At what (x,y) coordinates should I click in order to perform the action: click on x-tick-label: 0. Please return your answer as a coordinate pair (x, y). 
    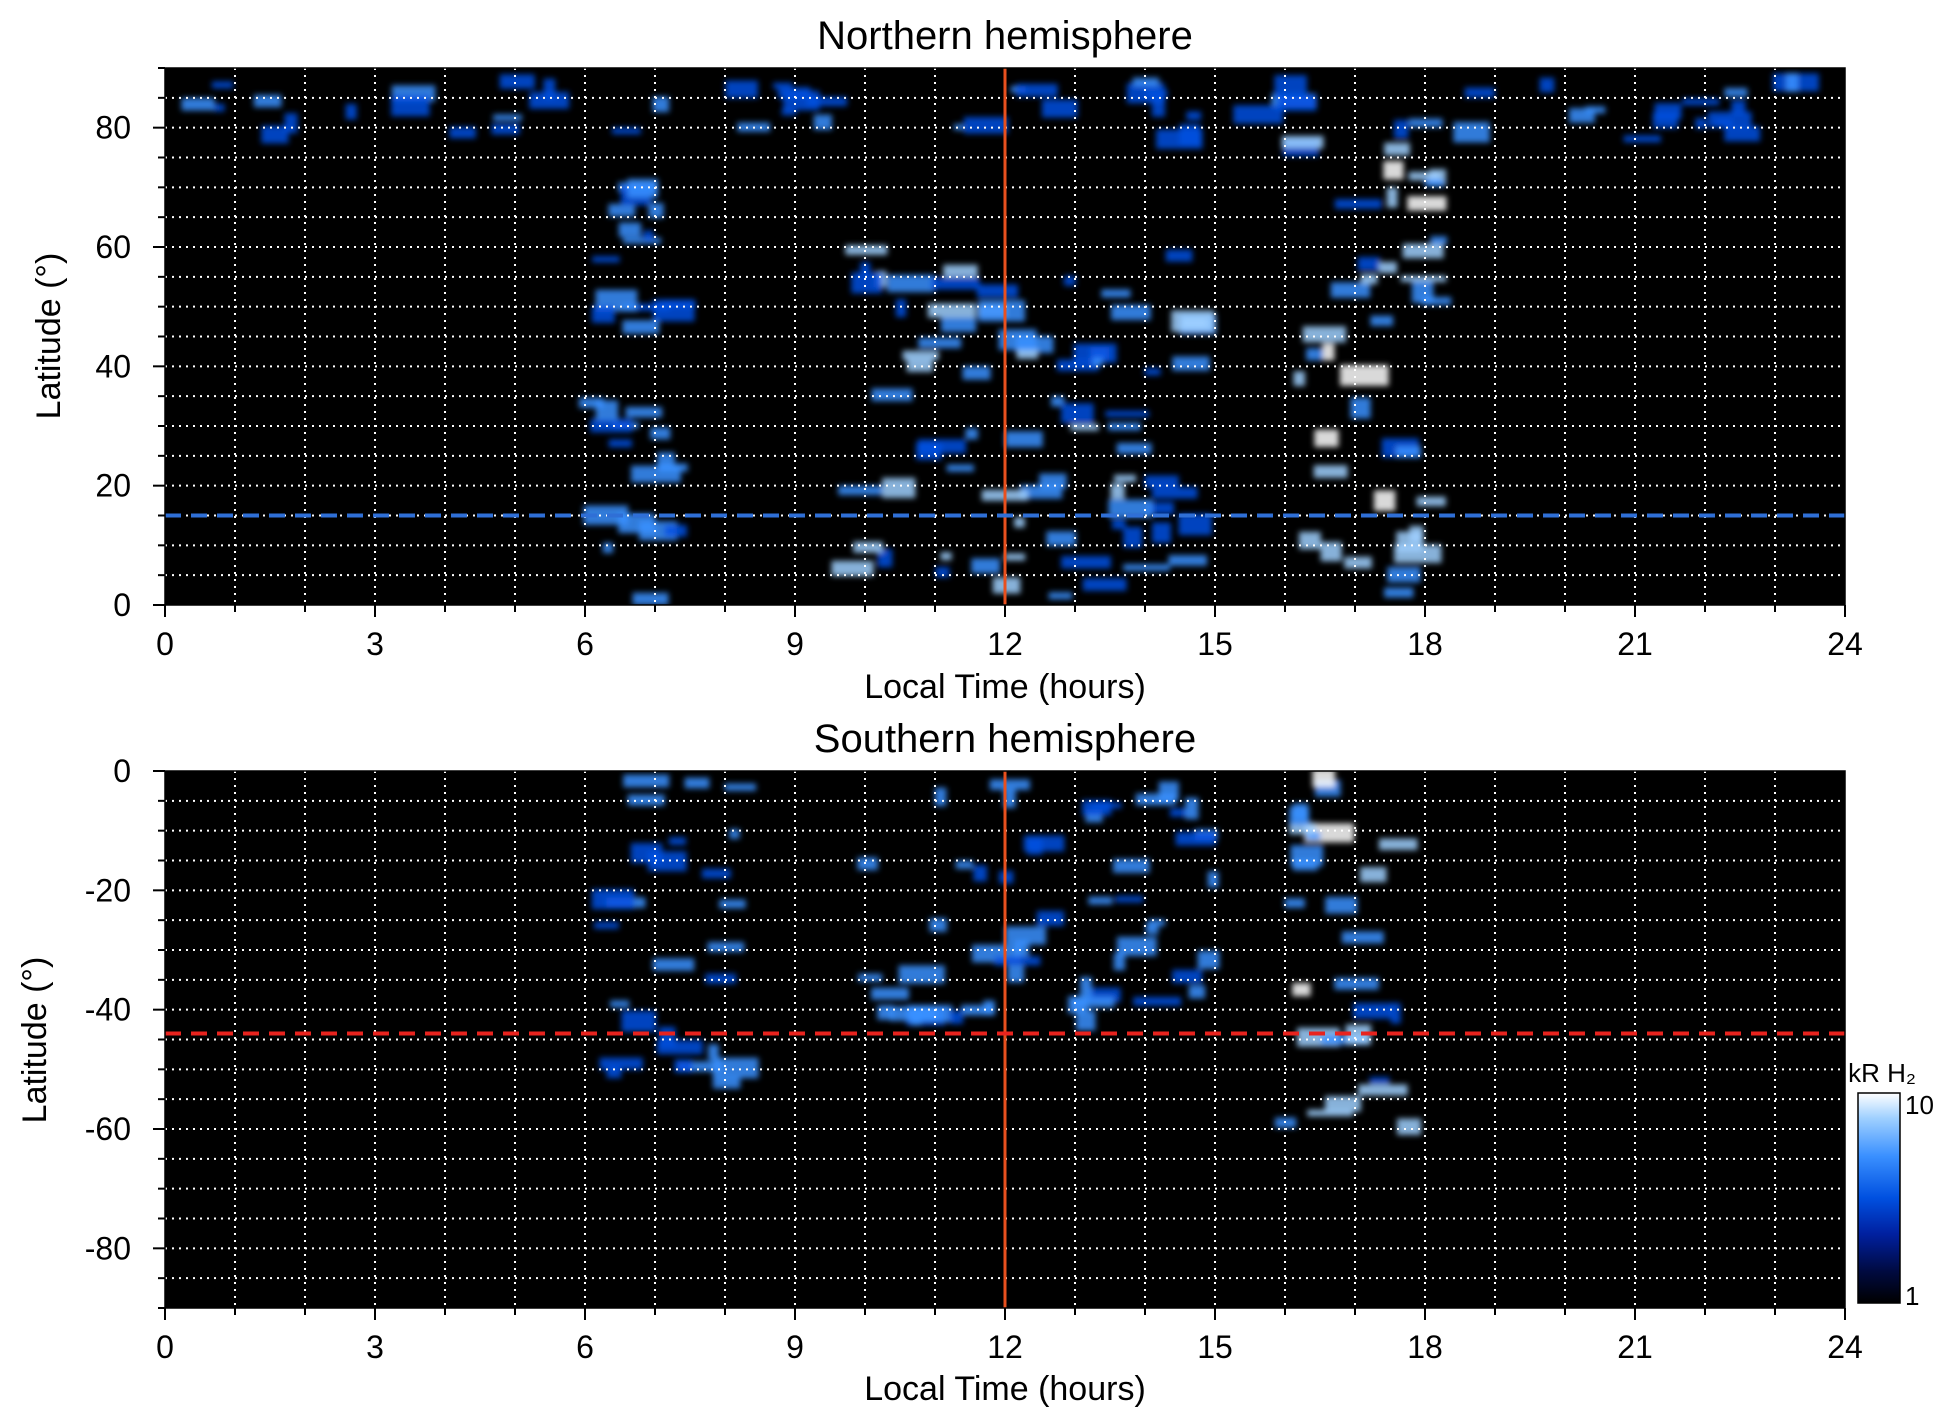
    Looking at the image, I should click on (165, 1347).